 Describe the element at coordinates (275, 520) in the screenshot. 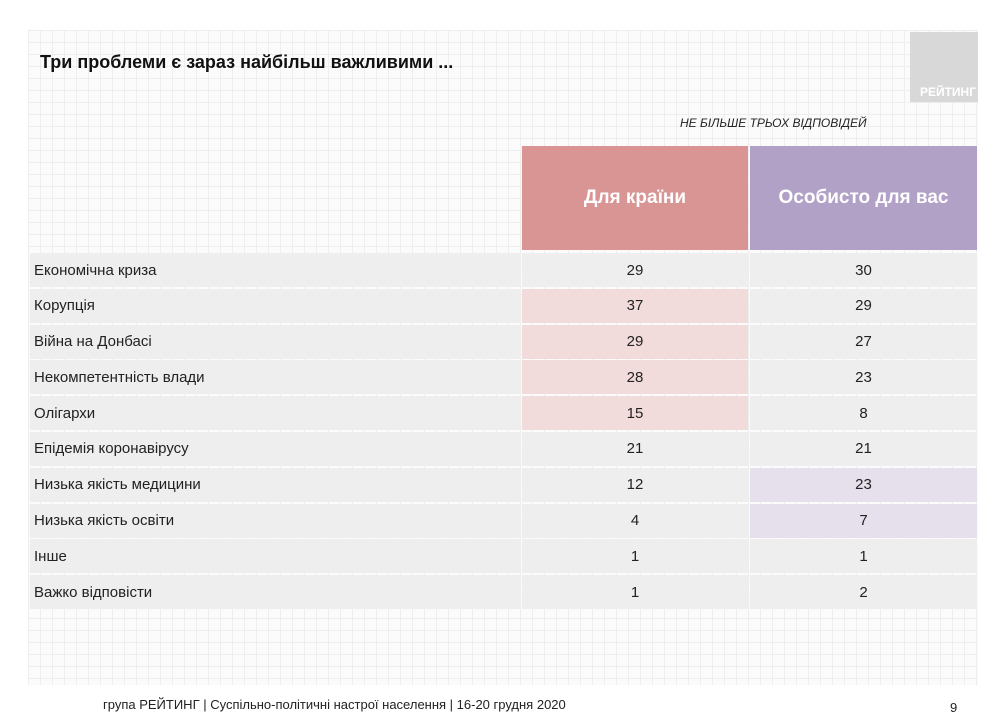

I see `row-label: Низька якість освіти` at that location.